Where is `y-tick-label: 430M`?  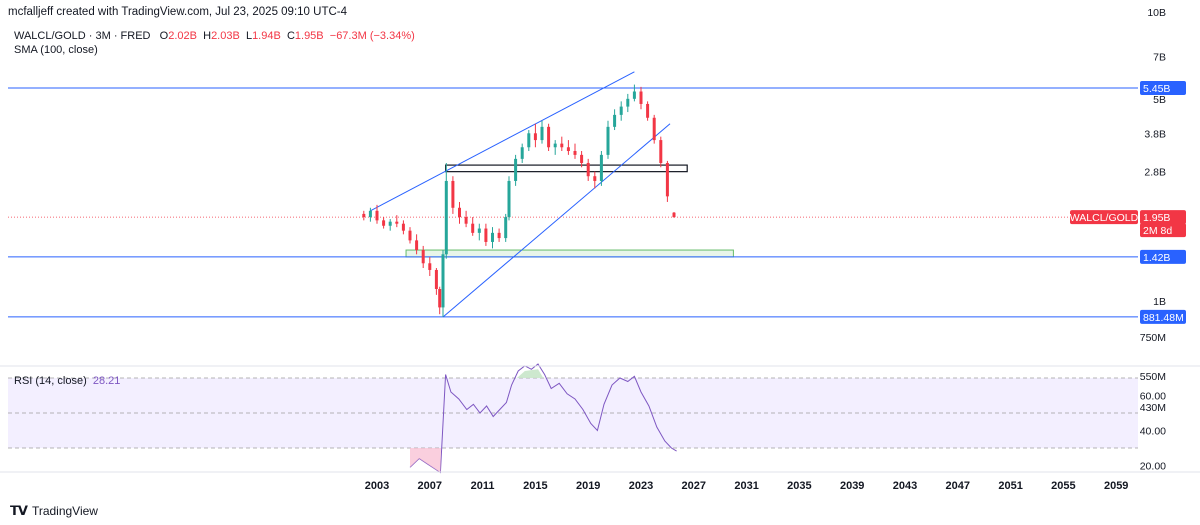
y-tick-label: 430M is located at coordinates (1153, 408).